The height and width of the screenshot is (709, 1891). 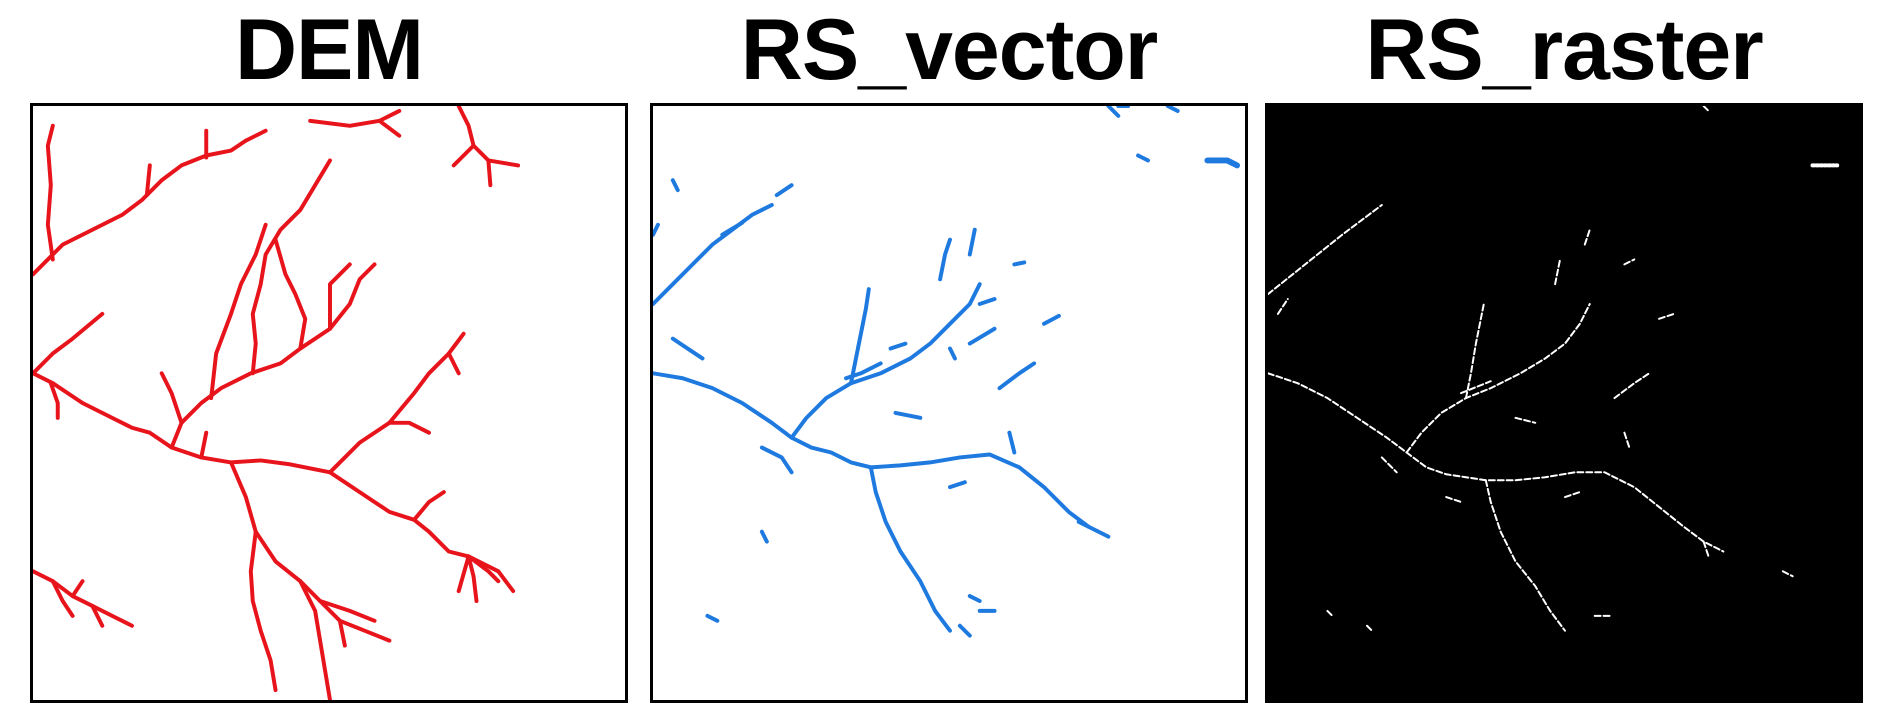 I want to click on rs-raster-title: RS_raster, so click(x=1564, y=49).